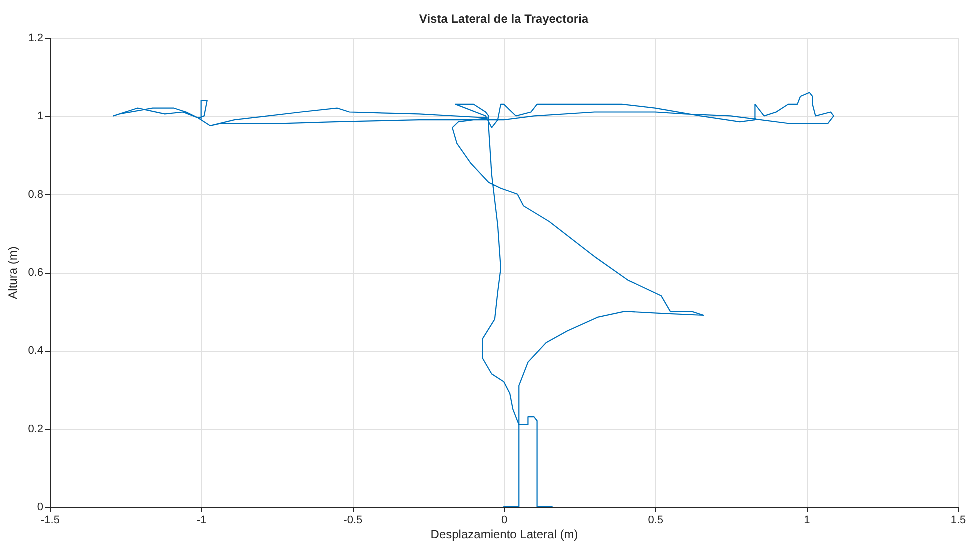  What do you see at coordinates (807, 520) in the screenshot?
I see `x-tick-label: 1` at bounding box center [807, 520].